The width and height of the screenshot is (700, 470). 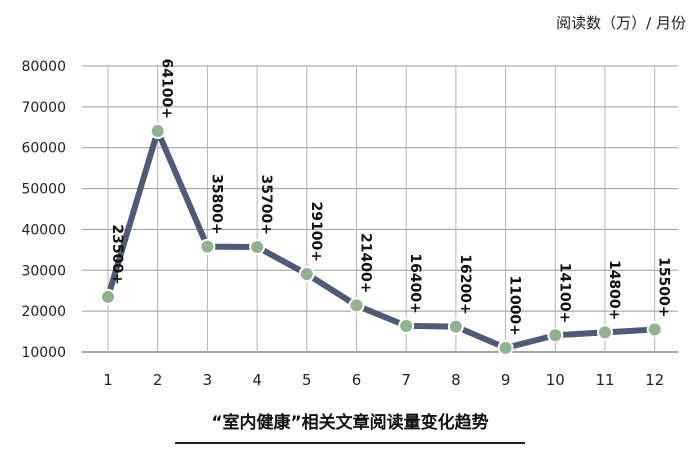 I want to click on x-tick-label: 12, so click(x=654, y=380).